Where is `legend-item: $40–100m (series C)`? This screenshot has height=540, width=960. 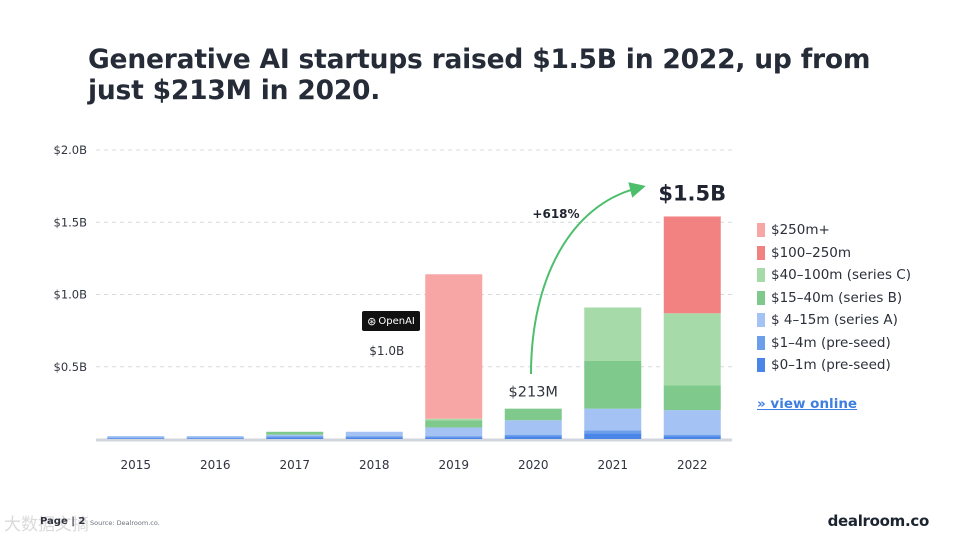 legend-item: $40–100m (series C) is located at coordinates (834, 275).